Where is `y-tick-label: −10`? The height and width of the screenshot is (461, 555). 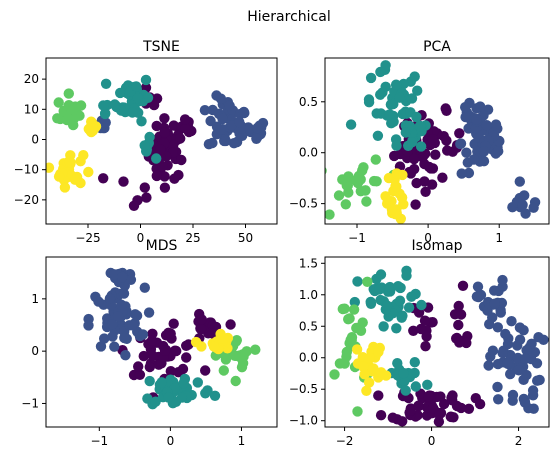 y-tick-label: −10 is located at coordinates (26, 170).